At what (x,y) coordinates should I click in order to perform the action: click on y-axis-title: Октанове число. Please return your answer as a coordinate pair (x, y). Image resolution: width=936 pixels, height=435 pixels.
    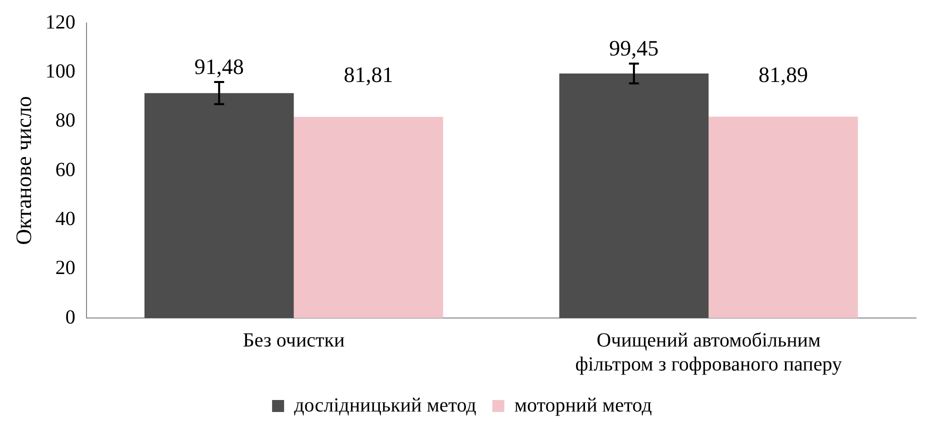
    Looking at the image, I should click on (23, 170).